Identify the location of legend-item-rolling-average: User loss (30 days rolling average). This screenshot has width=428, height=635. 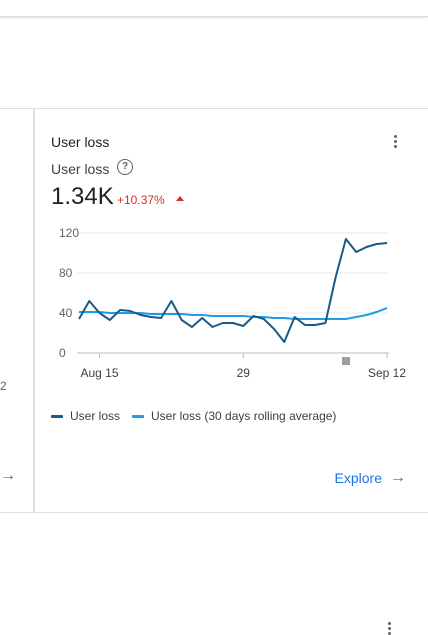
(234, 416).